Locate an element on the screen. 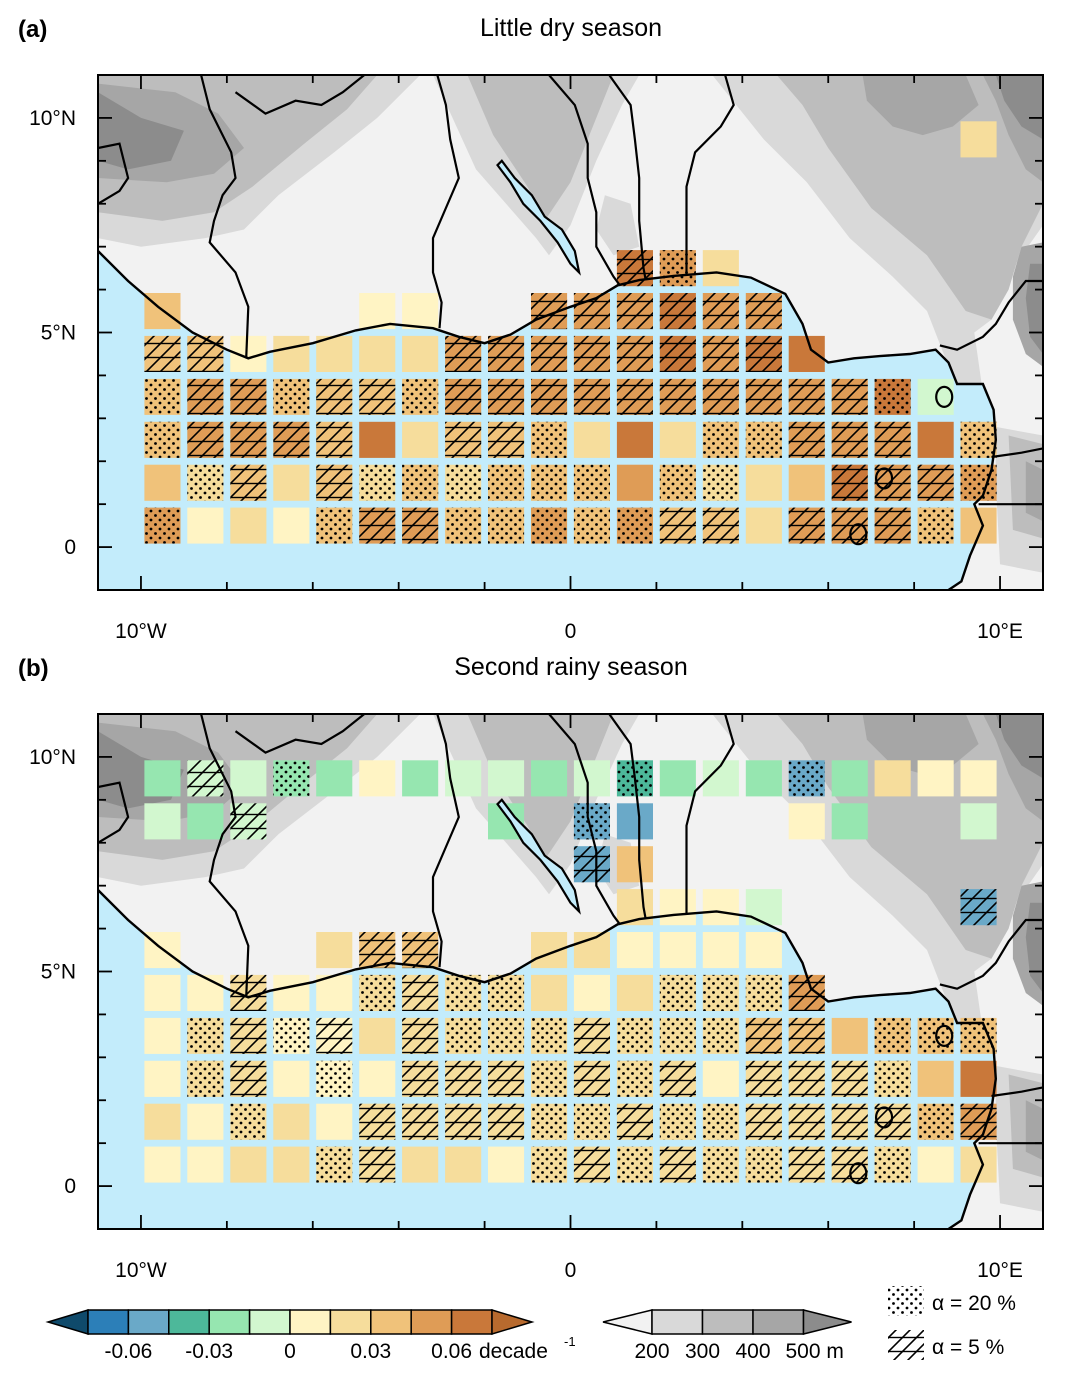 The image size is (1081, 1384). colorbar-min-arrow is located at coordinates (67, 1322).